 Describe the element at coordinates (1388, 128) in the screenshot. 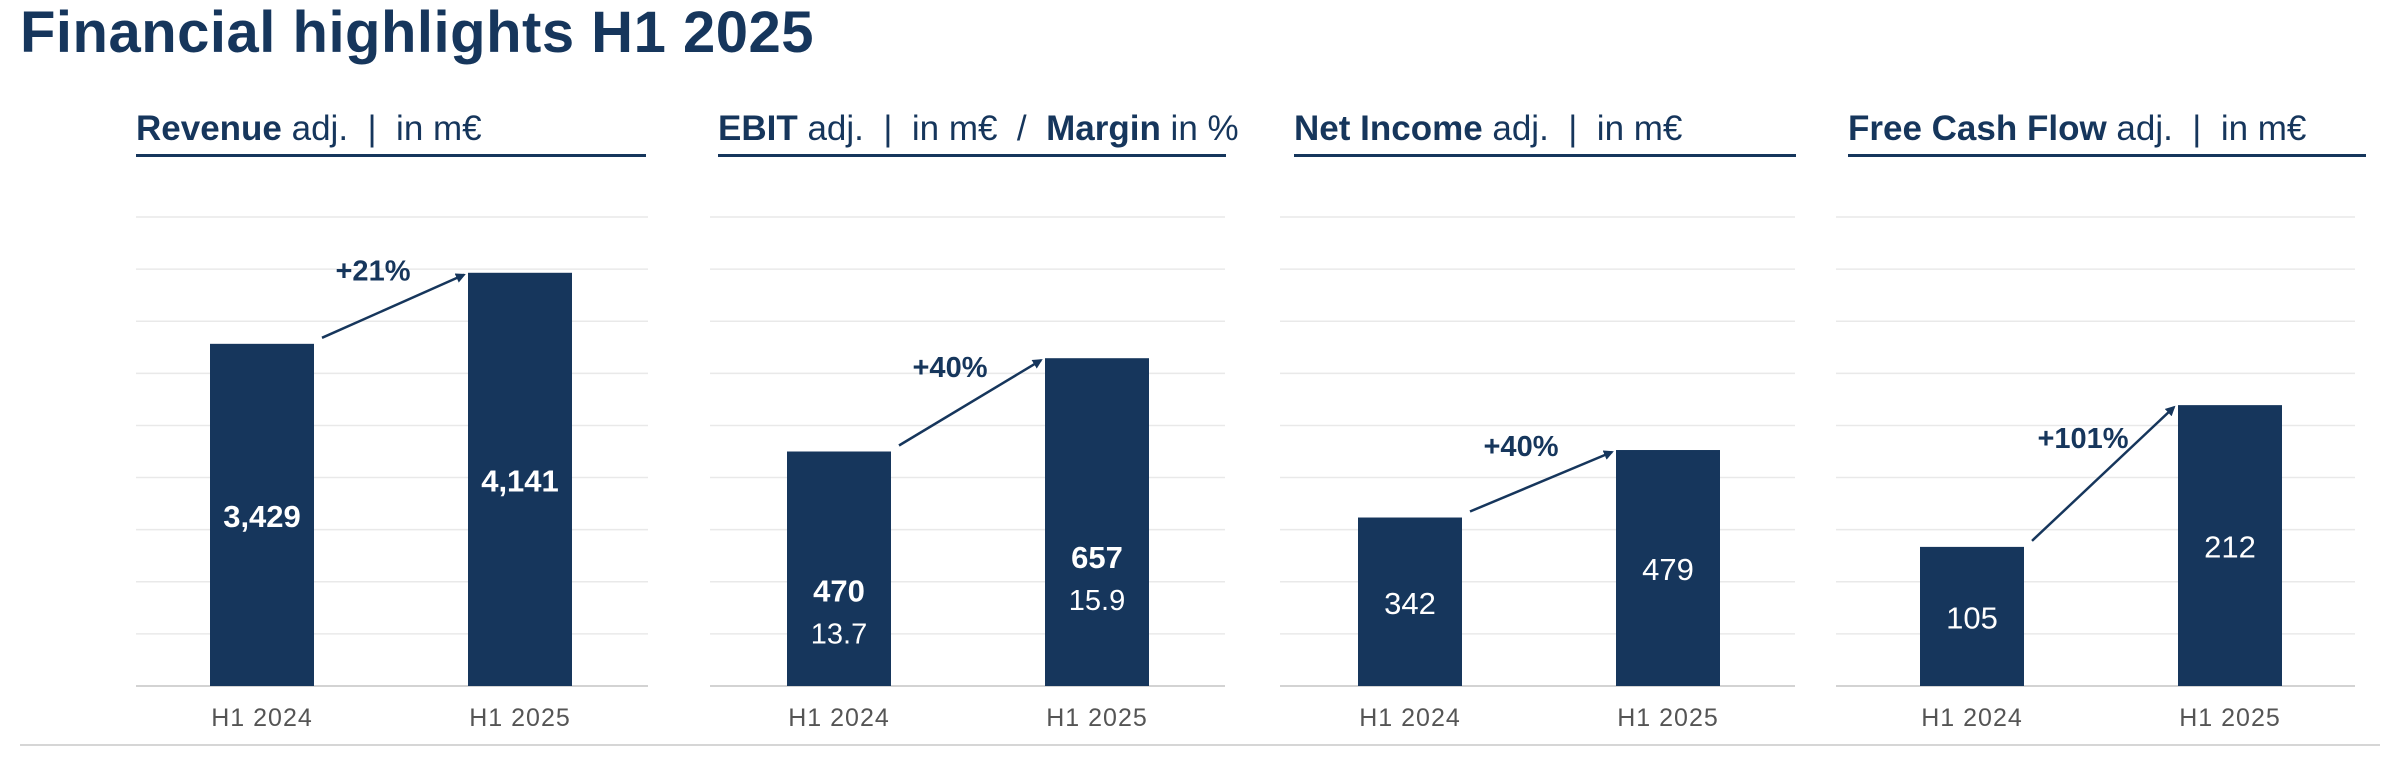

I see `panel-title-part: Net Income` at that location.